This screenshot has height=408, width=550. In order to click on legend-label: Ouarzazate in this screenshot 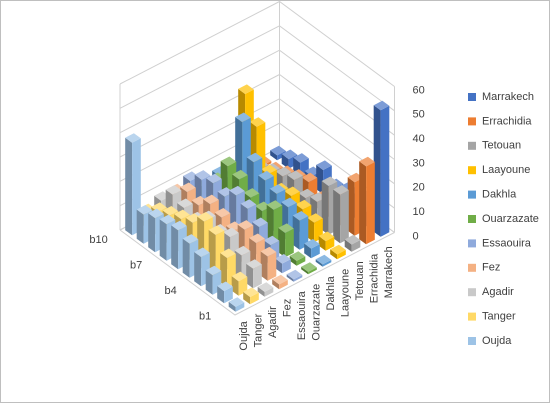, I will do `click(510, 219)`.